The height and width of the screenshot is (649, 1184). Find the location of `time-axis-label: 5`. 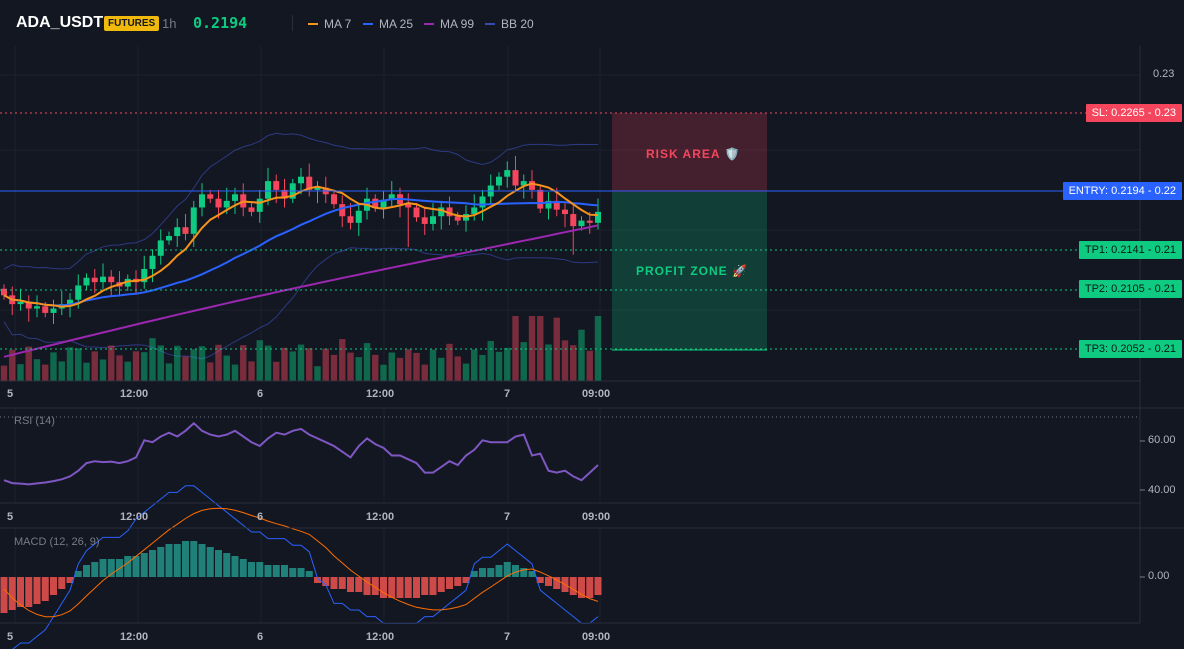

time-axis-label: 5 is located at coordinates (10, 394).